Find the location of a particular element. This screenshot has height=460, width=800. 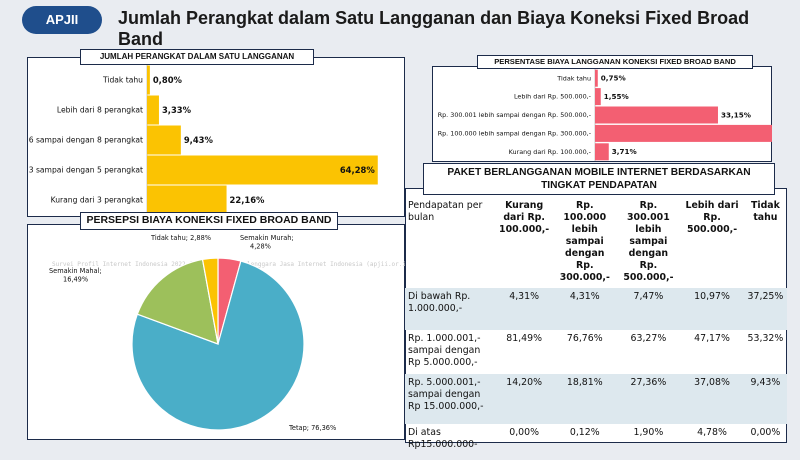

data-label: 33,15% is located at coordinates (736, 114).